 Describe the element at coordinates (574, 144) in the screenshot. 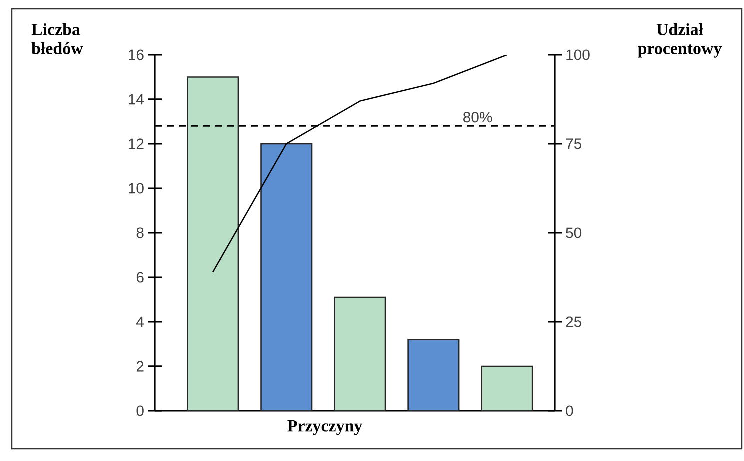

I see `y2-tick-label: 75` at that location.